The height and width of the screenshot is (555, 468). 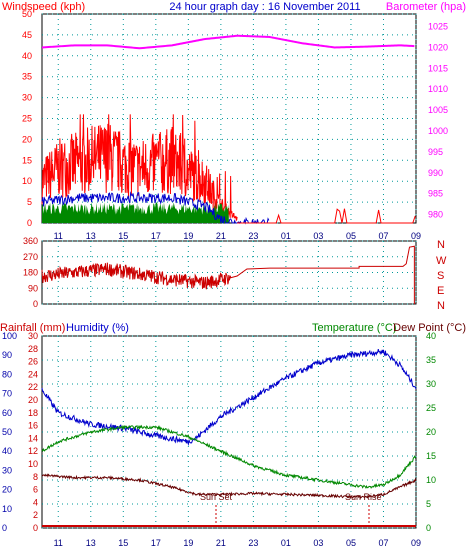 What do you see at coordinates (135, 212) in the screenshot?
I see `gust-base-series` at bounding box center [135, 212].